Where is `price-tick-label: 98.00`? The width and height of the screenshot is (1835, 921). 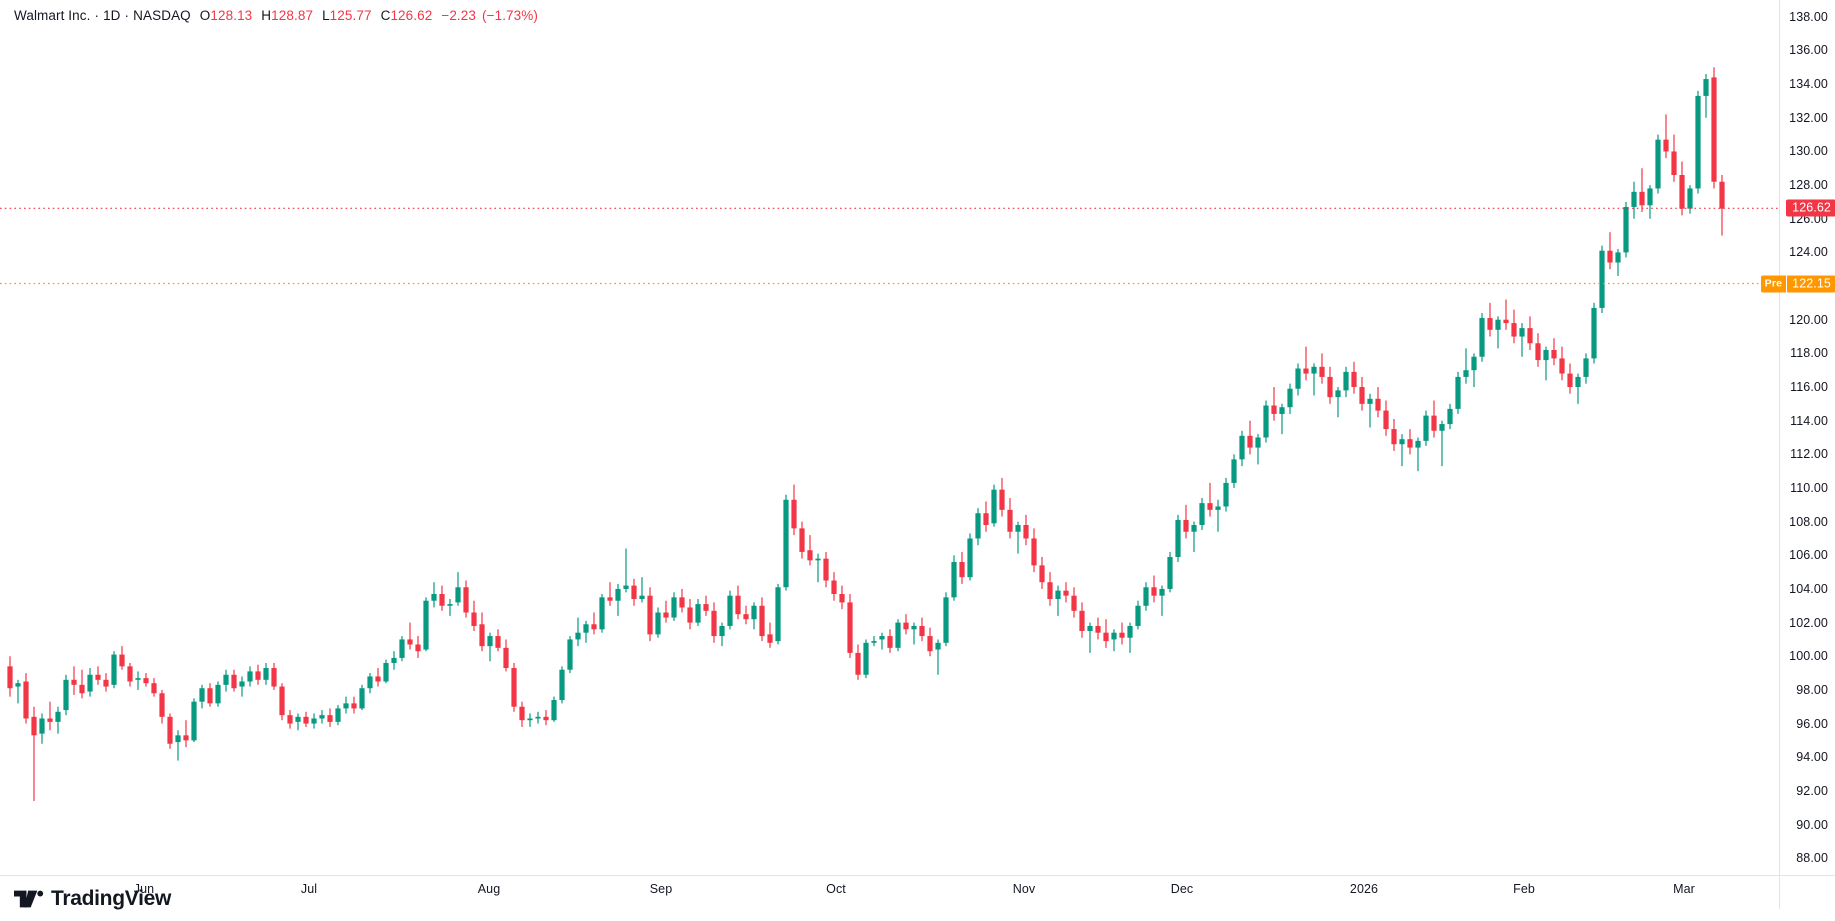 price-tick-label: 98.00 is located at coordinates (1812, 689).